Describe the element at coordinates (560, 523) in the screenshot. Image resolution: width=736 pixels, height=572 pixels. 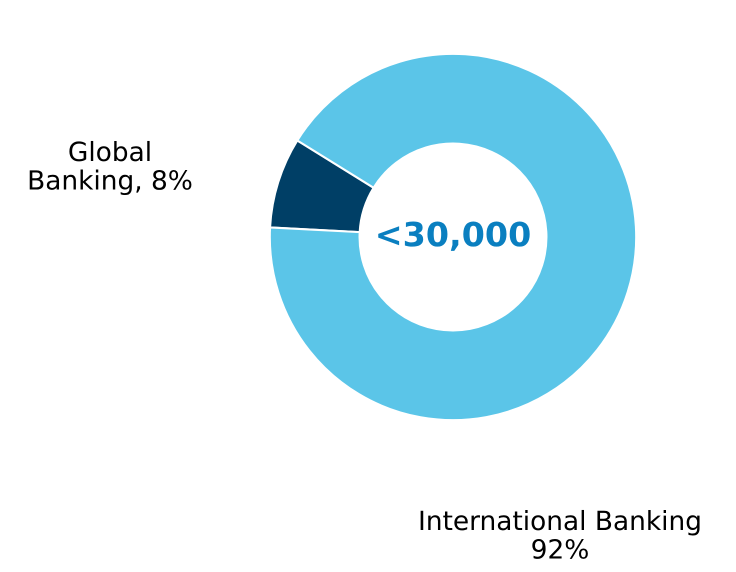
I see `slice-label: International Banking` at that location.